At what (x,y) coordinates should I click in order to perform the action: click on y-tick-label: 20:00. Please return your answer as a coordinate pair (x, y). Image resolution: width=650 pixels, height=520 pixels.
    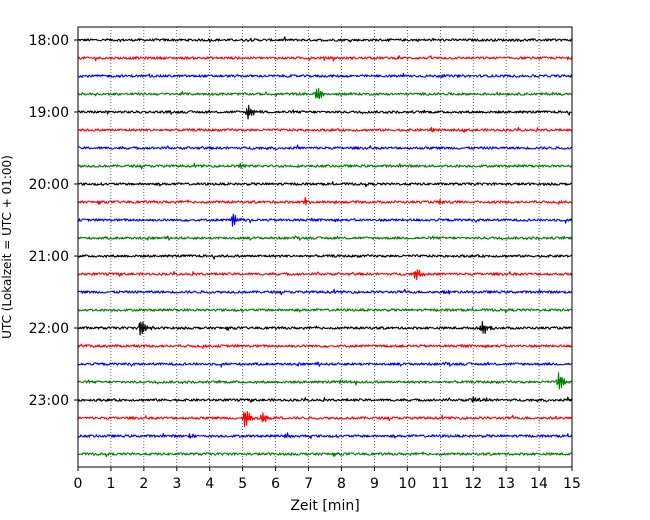
    Looking at the image, I should click on (49, 185).